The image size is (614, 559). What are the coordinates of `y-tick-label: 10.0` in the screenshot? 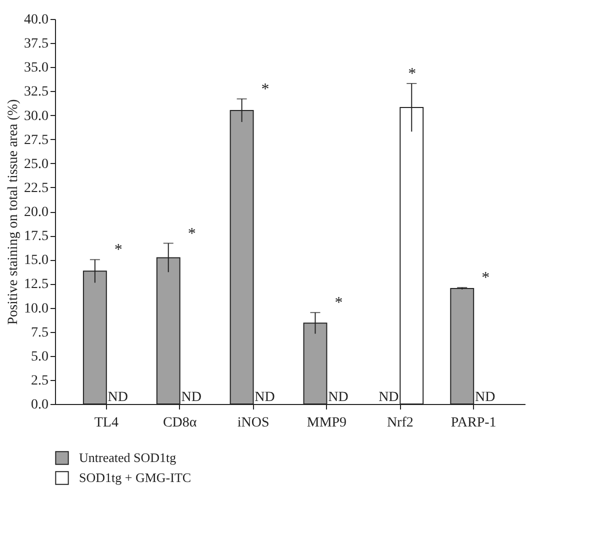 It's located at (36, 308).